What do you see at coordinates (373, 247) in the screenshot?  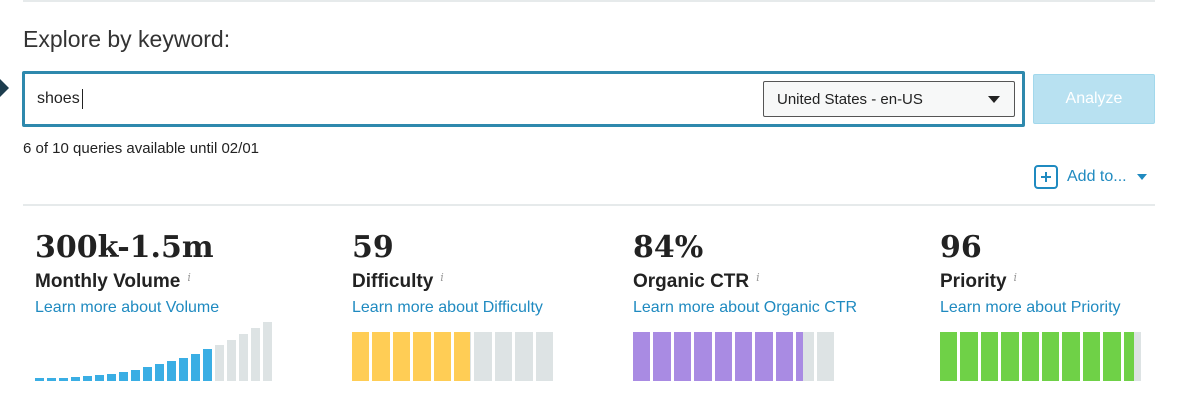 I see `metric-value: 59` at bounding box center [373, 247].